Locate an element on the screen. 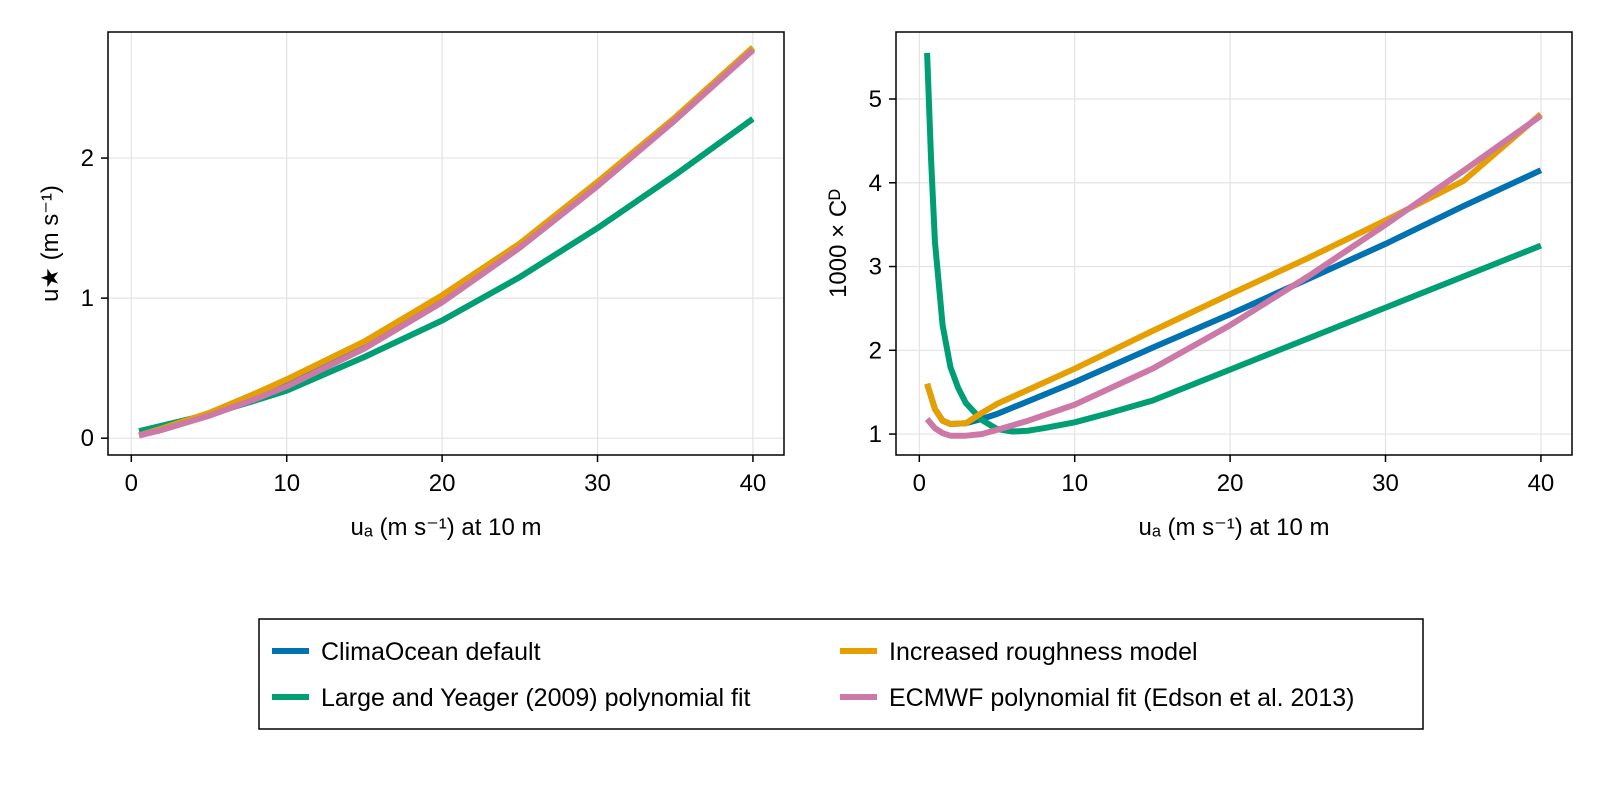  legend-label: ECMWF polynomial fit (Edson et al. 2013) is located at coordinates (1121, 698).